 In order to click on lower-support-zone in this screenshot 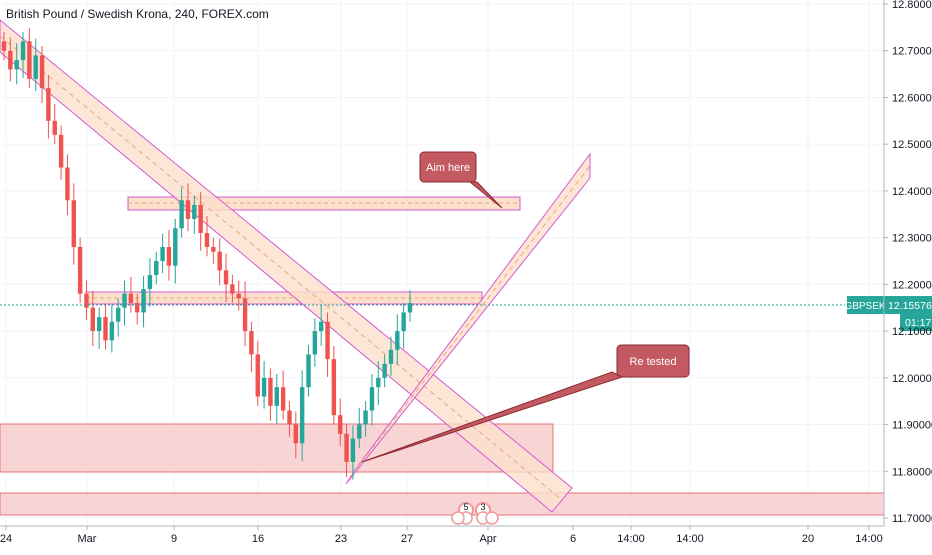, I will do `click(442, 504)`.